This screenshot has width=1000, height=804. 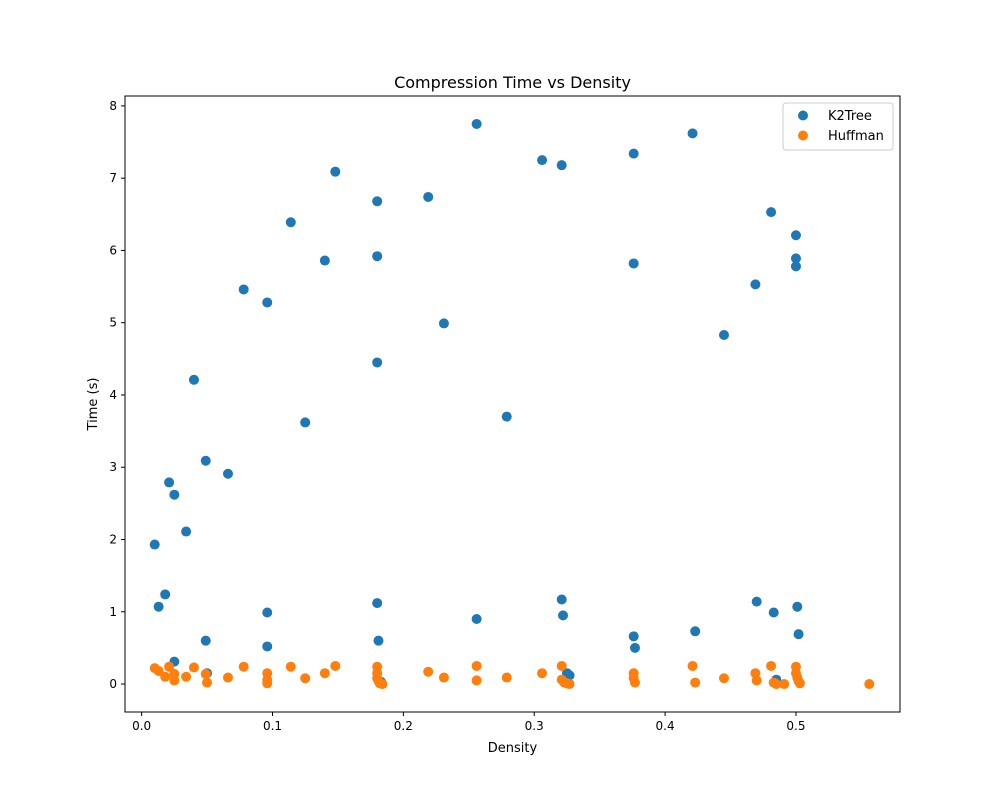 I want to click on y-axis-label: Time (s), so click(x=93, y=405).